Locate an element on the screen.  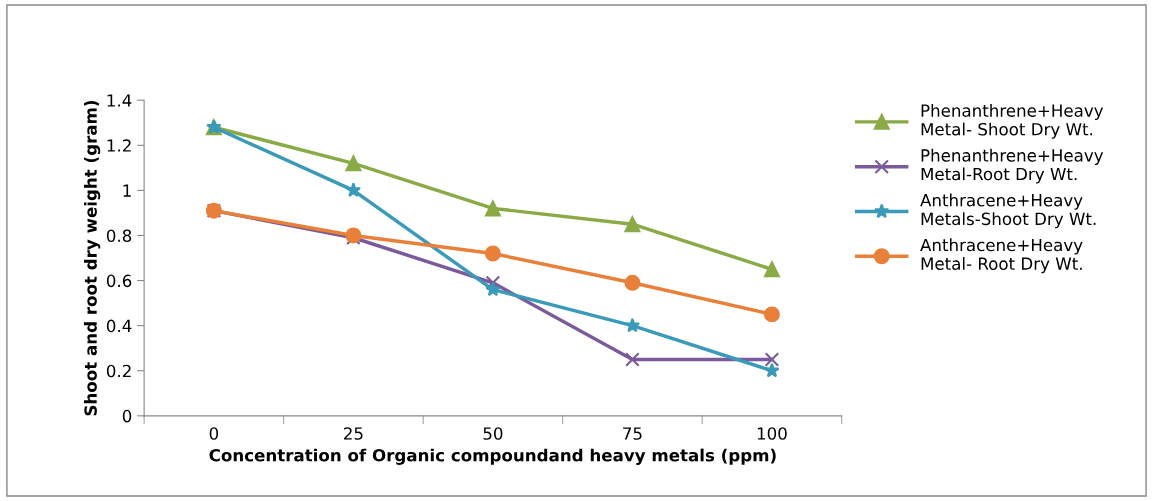
x-tick-label: 100 is located at coordinates (772, 433).